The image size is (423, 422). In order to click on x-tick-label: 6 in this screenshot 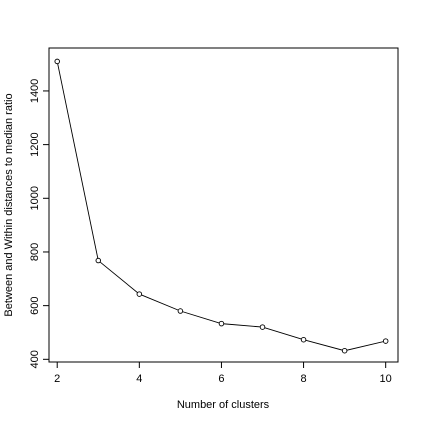, I will do `click(221, 379)`.